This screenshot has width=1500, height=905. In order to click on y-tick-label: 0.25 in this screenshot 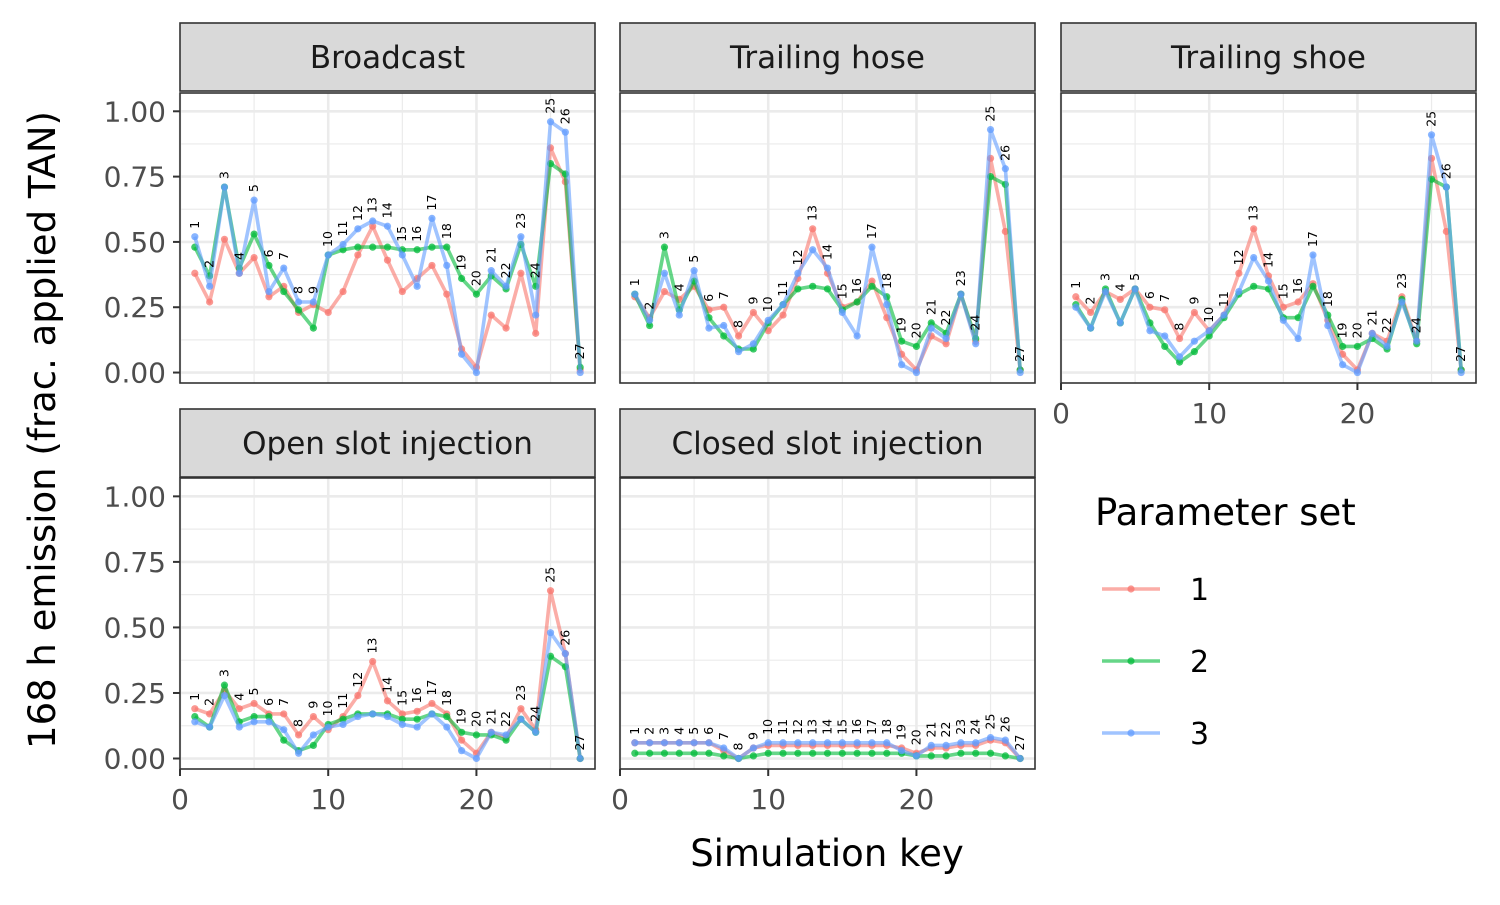, I will do `click(135, 693)`.